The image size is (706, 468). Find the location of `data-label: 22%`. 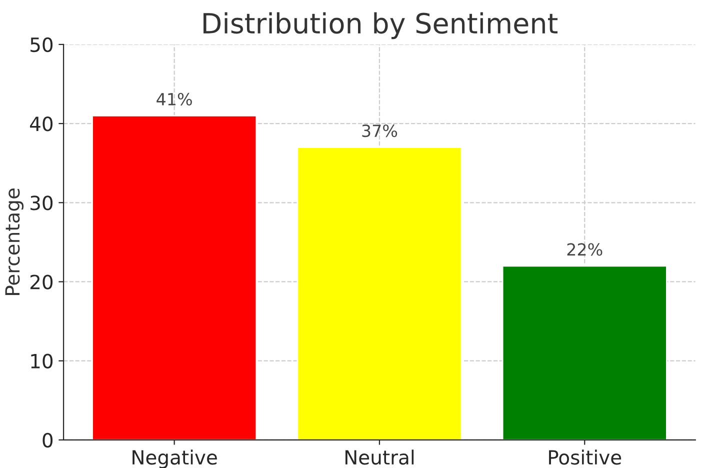

data-label: 22% is located at coordinates (584, 249).